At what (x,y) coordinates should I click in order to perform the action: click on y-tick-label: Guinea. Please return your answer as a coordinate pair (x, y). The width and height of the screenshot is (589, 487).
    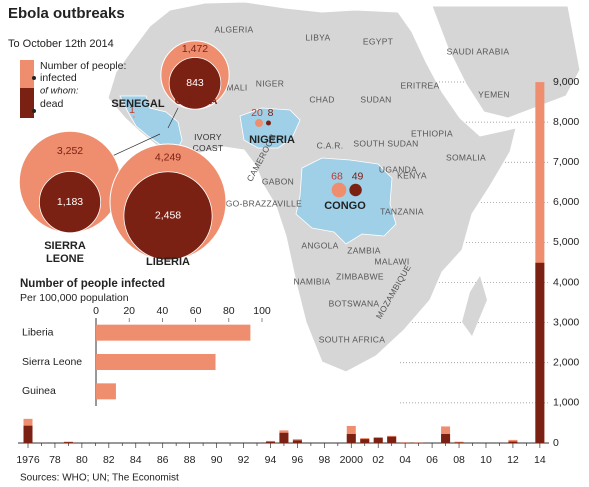
    Looking at the image, I should click on (39, 391).